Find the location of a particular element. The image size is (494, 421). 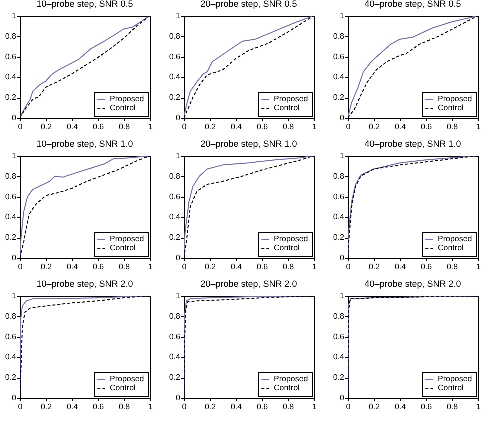

chart-title: 20–probe step, SNR 2.0 is located at coordinates (249, 284).